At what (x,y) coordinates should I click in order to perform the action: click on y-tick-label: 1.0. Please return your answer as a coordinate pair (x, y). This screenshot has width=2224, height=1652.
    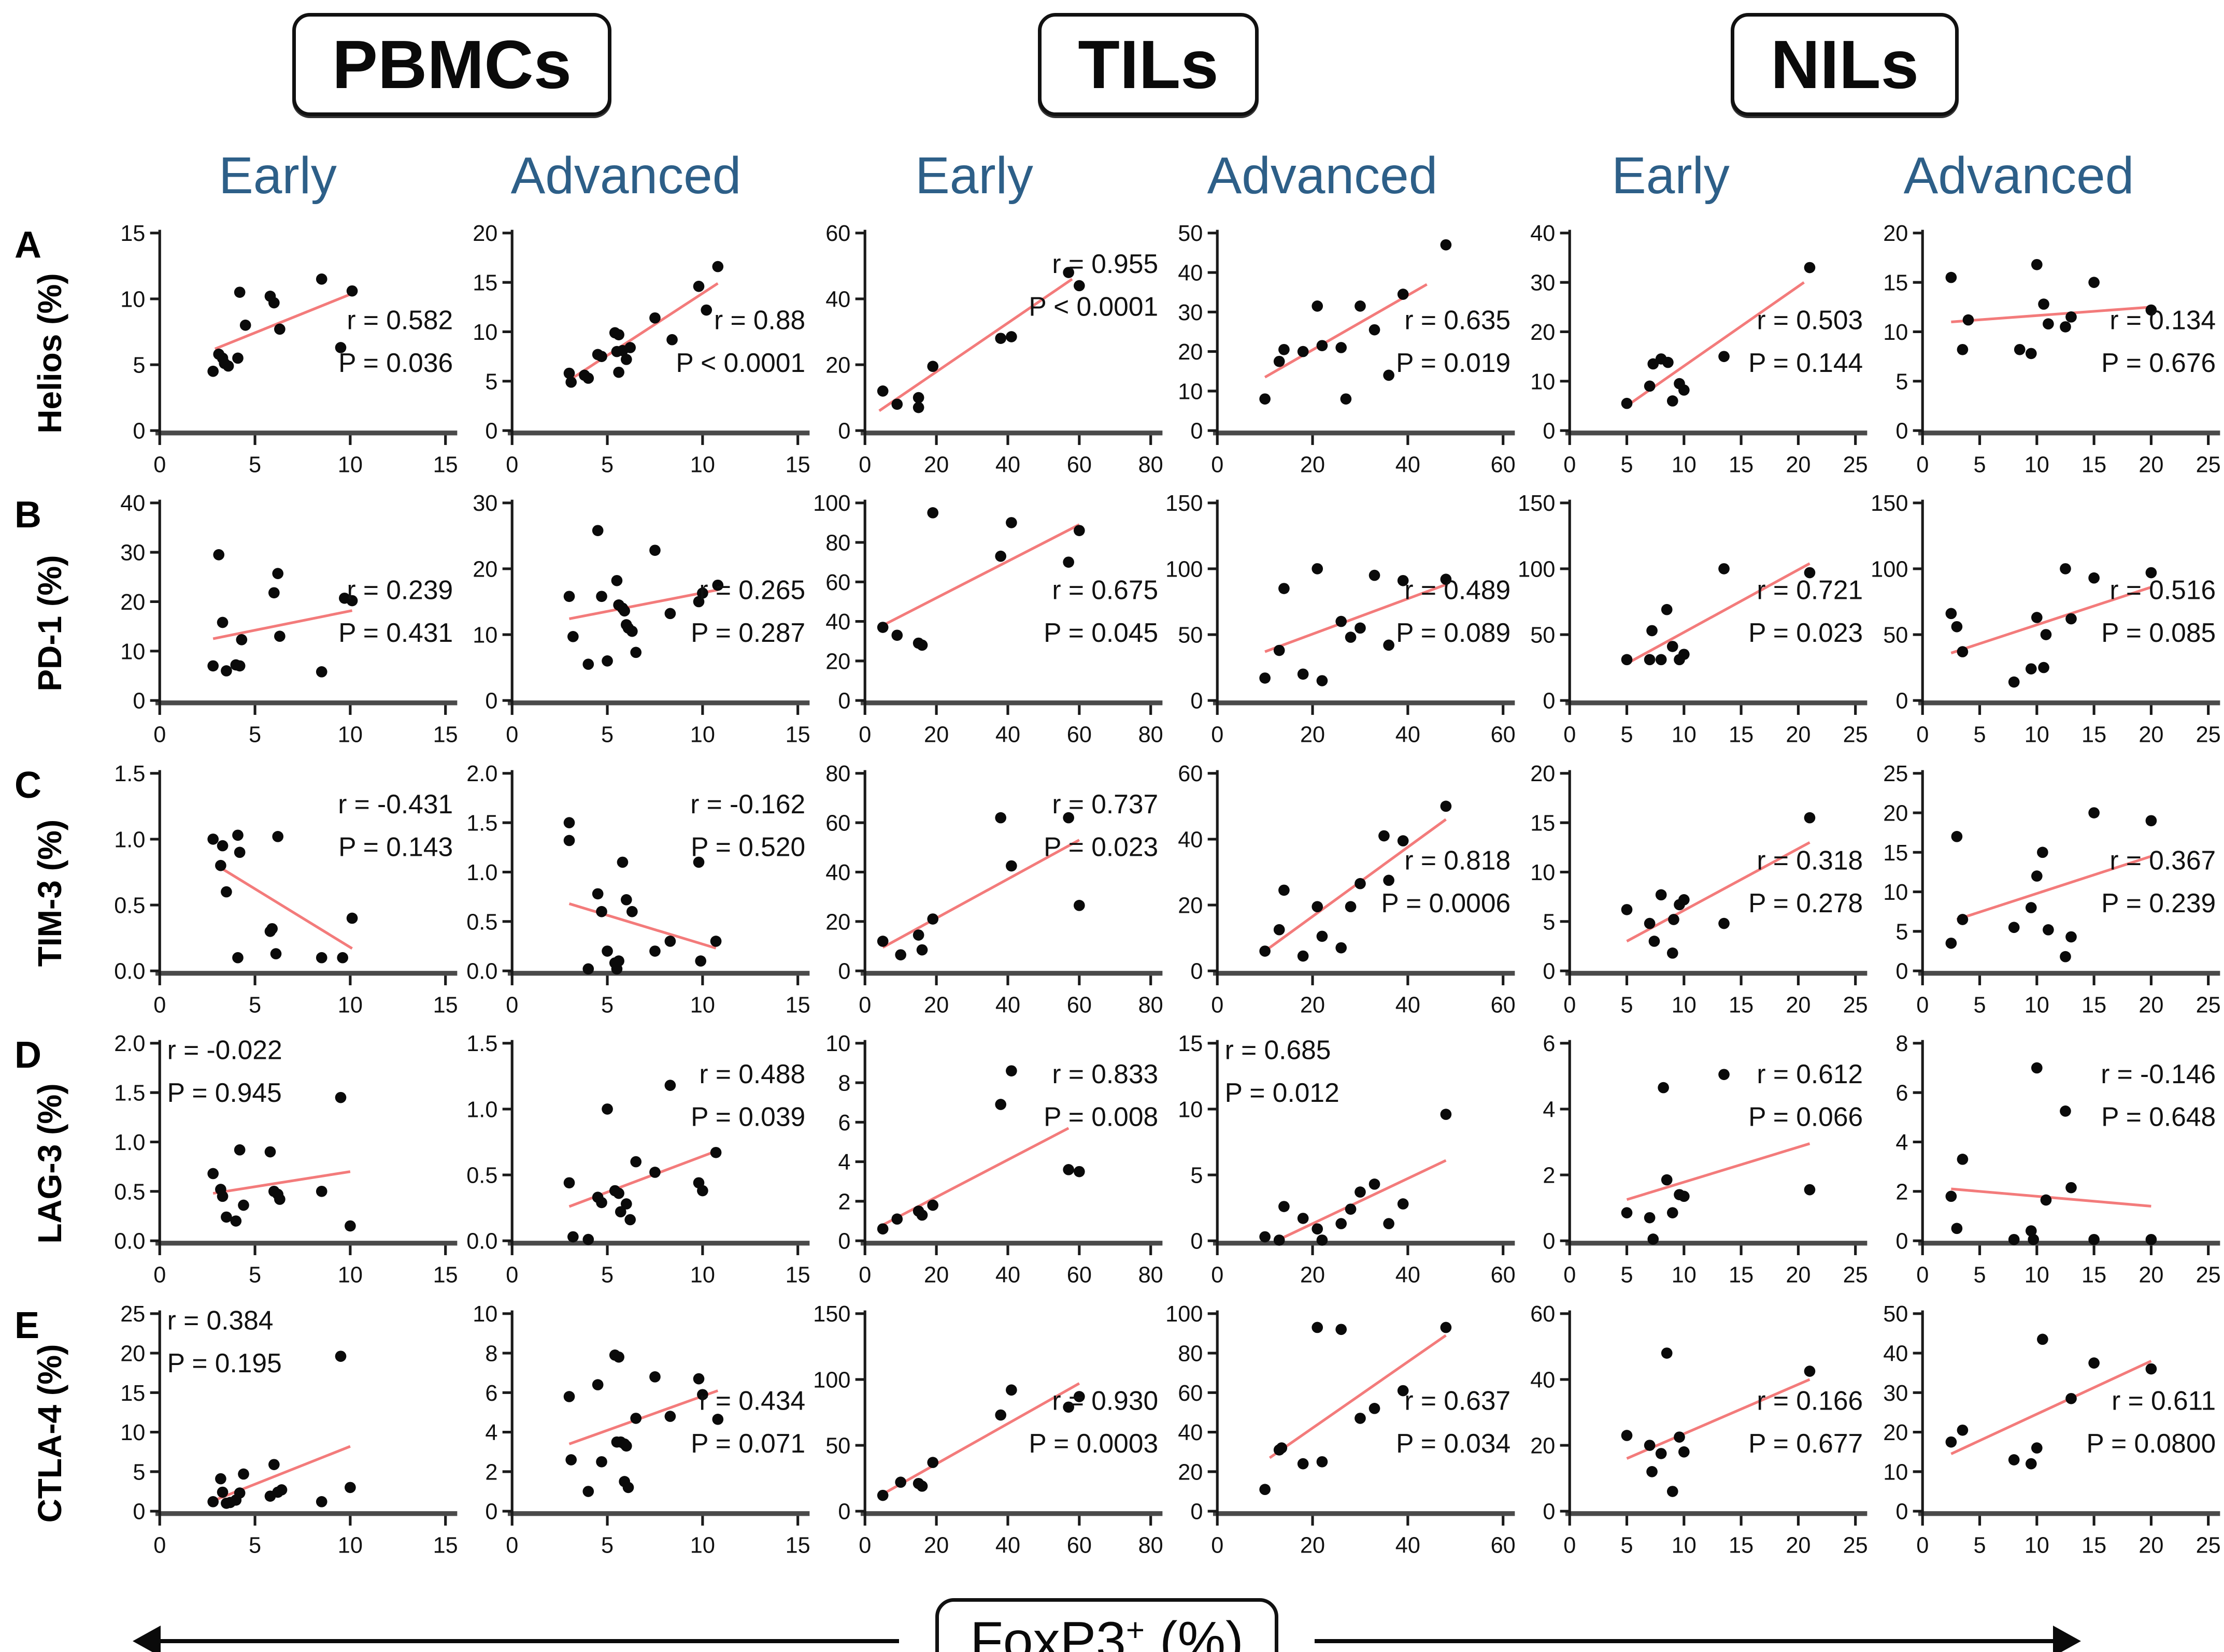
    Looking at the image, I should click on (129, 1142).